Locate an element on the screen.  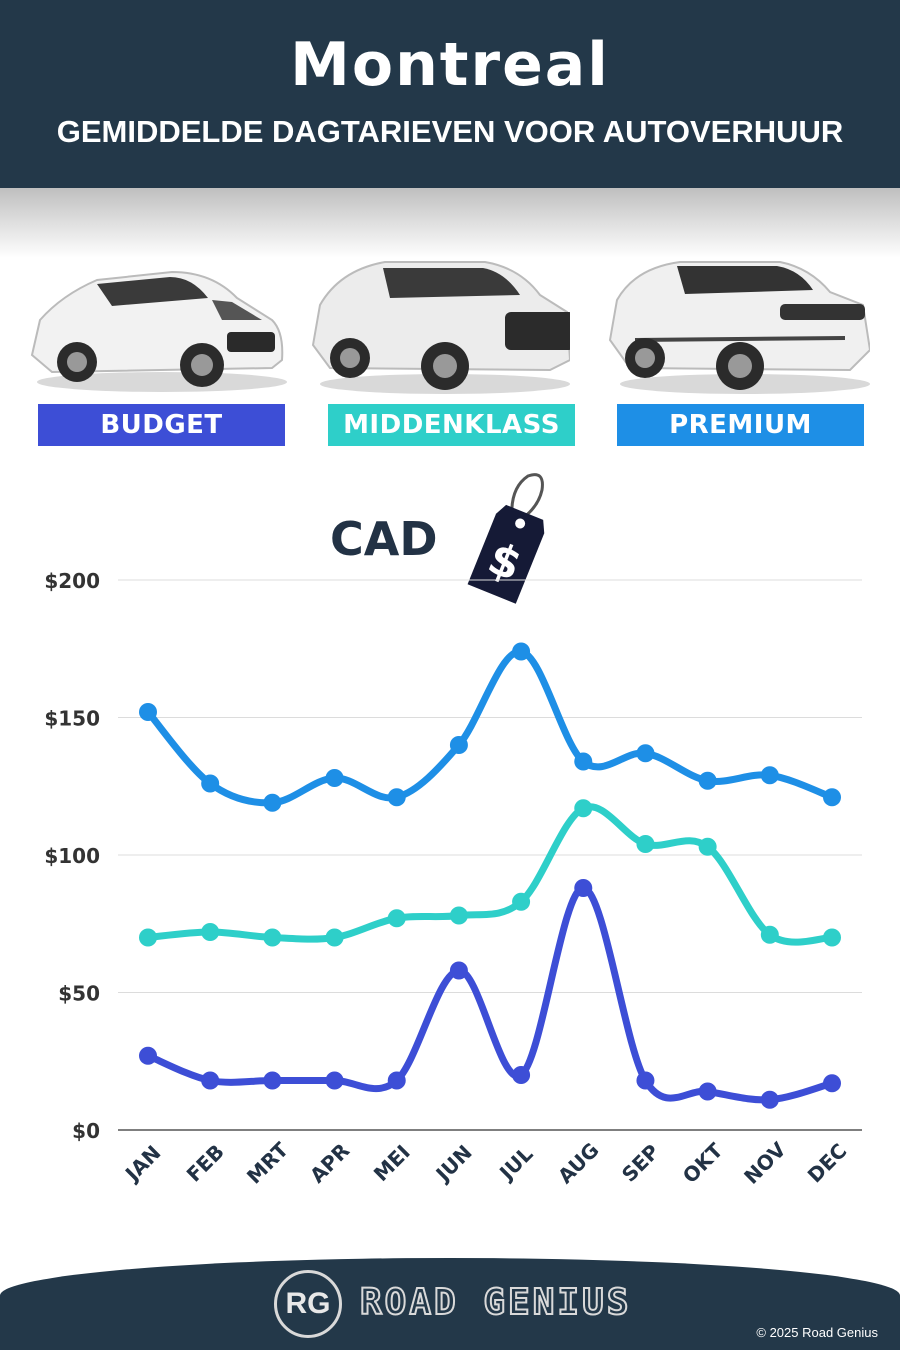
x-tick-label: DEC is located at coordinates (827, 1163).